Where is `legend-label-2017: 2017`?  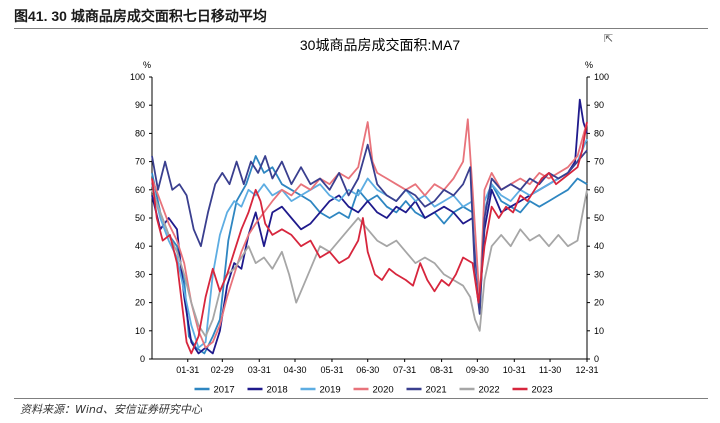
legend-label-2017: 2017 is located at coordinates (224, 390).